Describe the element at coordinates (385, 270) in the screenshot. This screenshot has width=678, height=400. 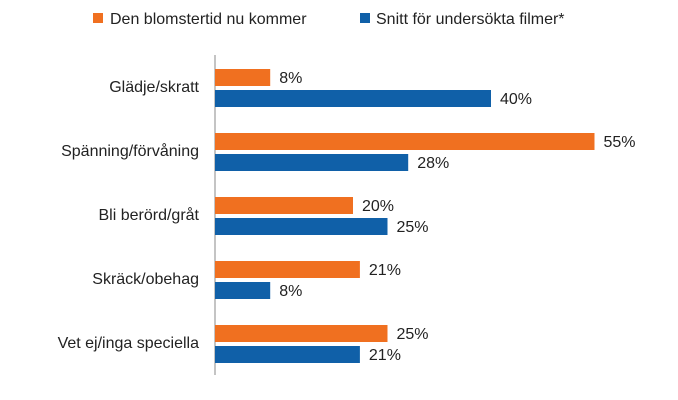
I see `value-label-den-blomstertid-nu-kommer-skrack-obehag: 21%` at that location.